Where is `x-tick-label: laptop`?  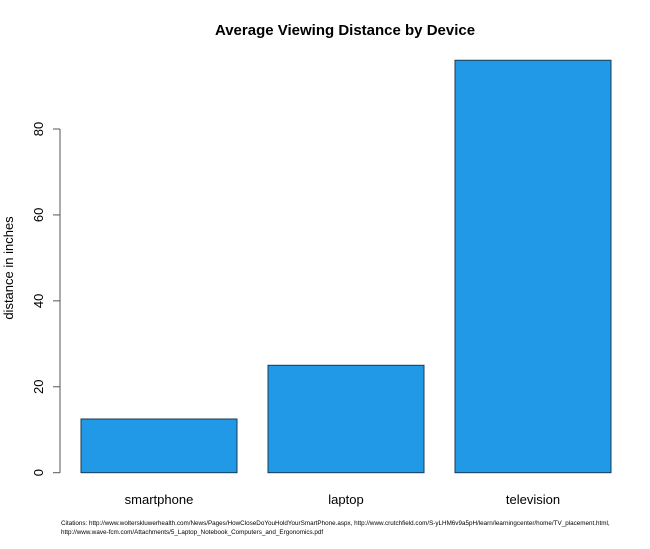
x-tick-label: laptop is located at coordinates (345, 499).